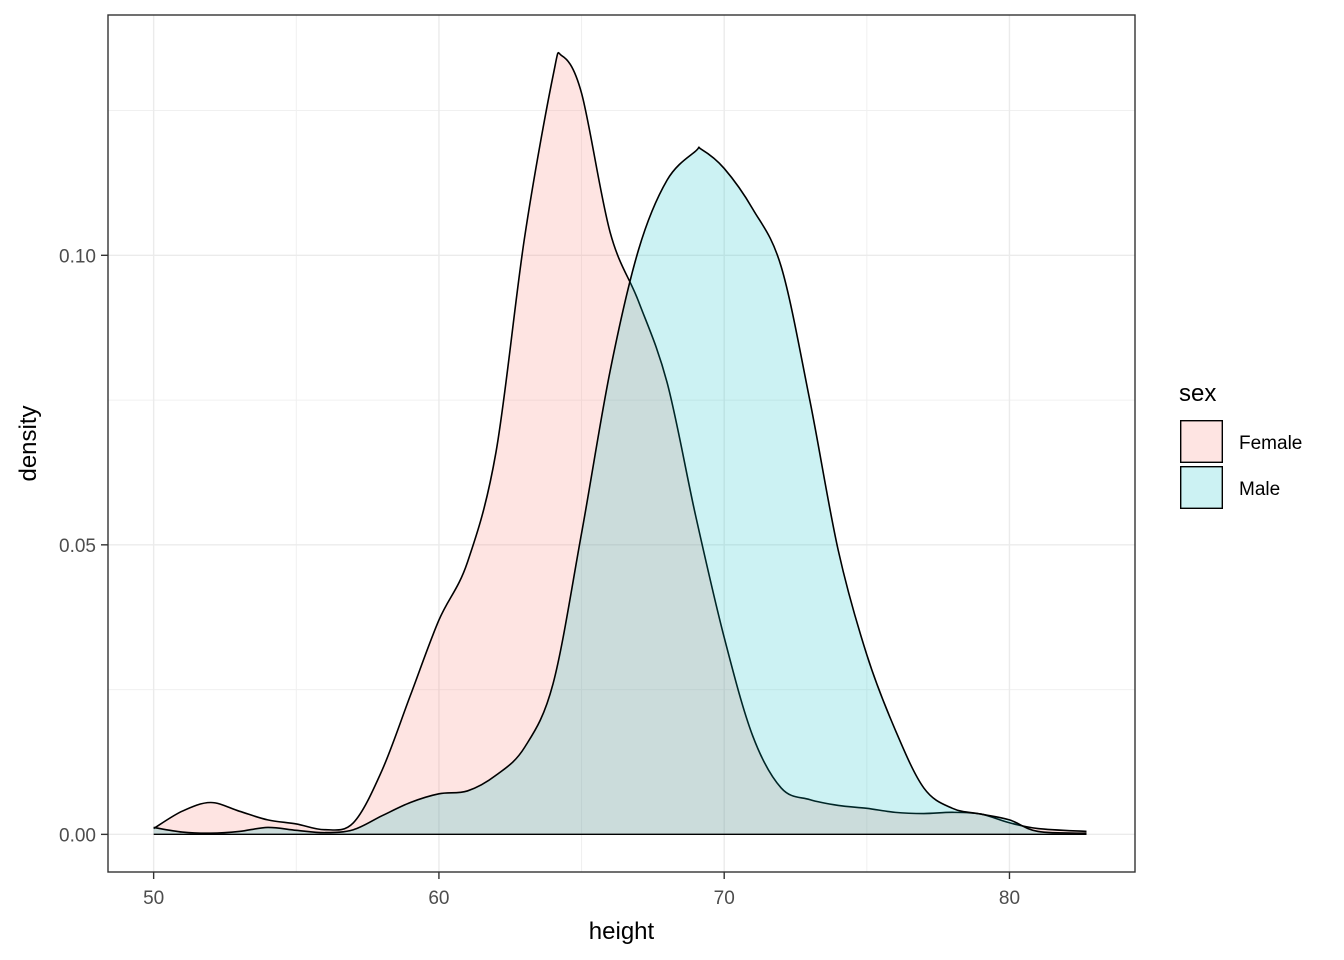  I want to click on x-tick-label: 60, so click(438, 898).